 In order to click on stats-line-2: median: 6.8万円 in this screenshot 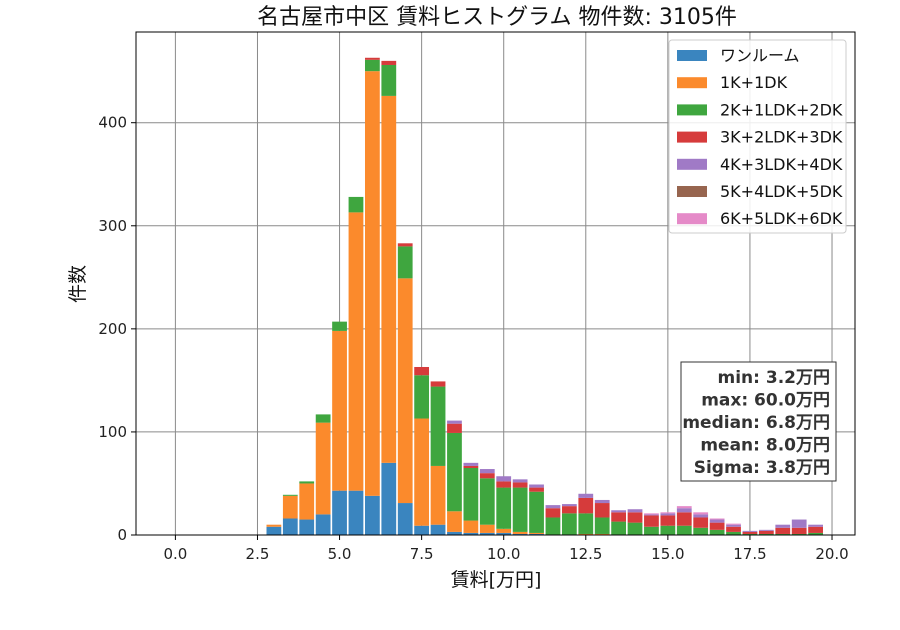, I will do `click(756, 423)`.